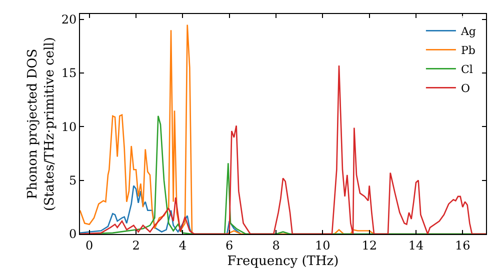  What do you see at coordinates (416, 245) in the screenshot?
I see `x-tick-label: 14` at bounding box center [416, 245].